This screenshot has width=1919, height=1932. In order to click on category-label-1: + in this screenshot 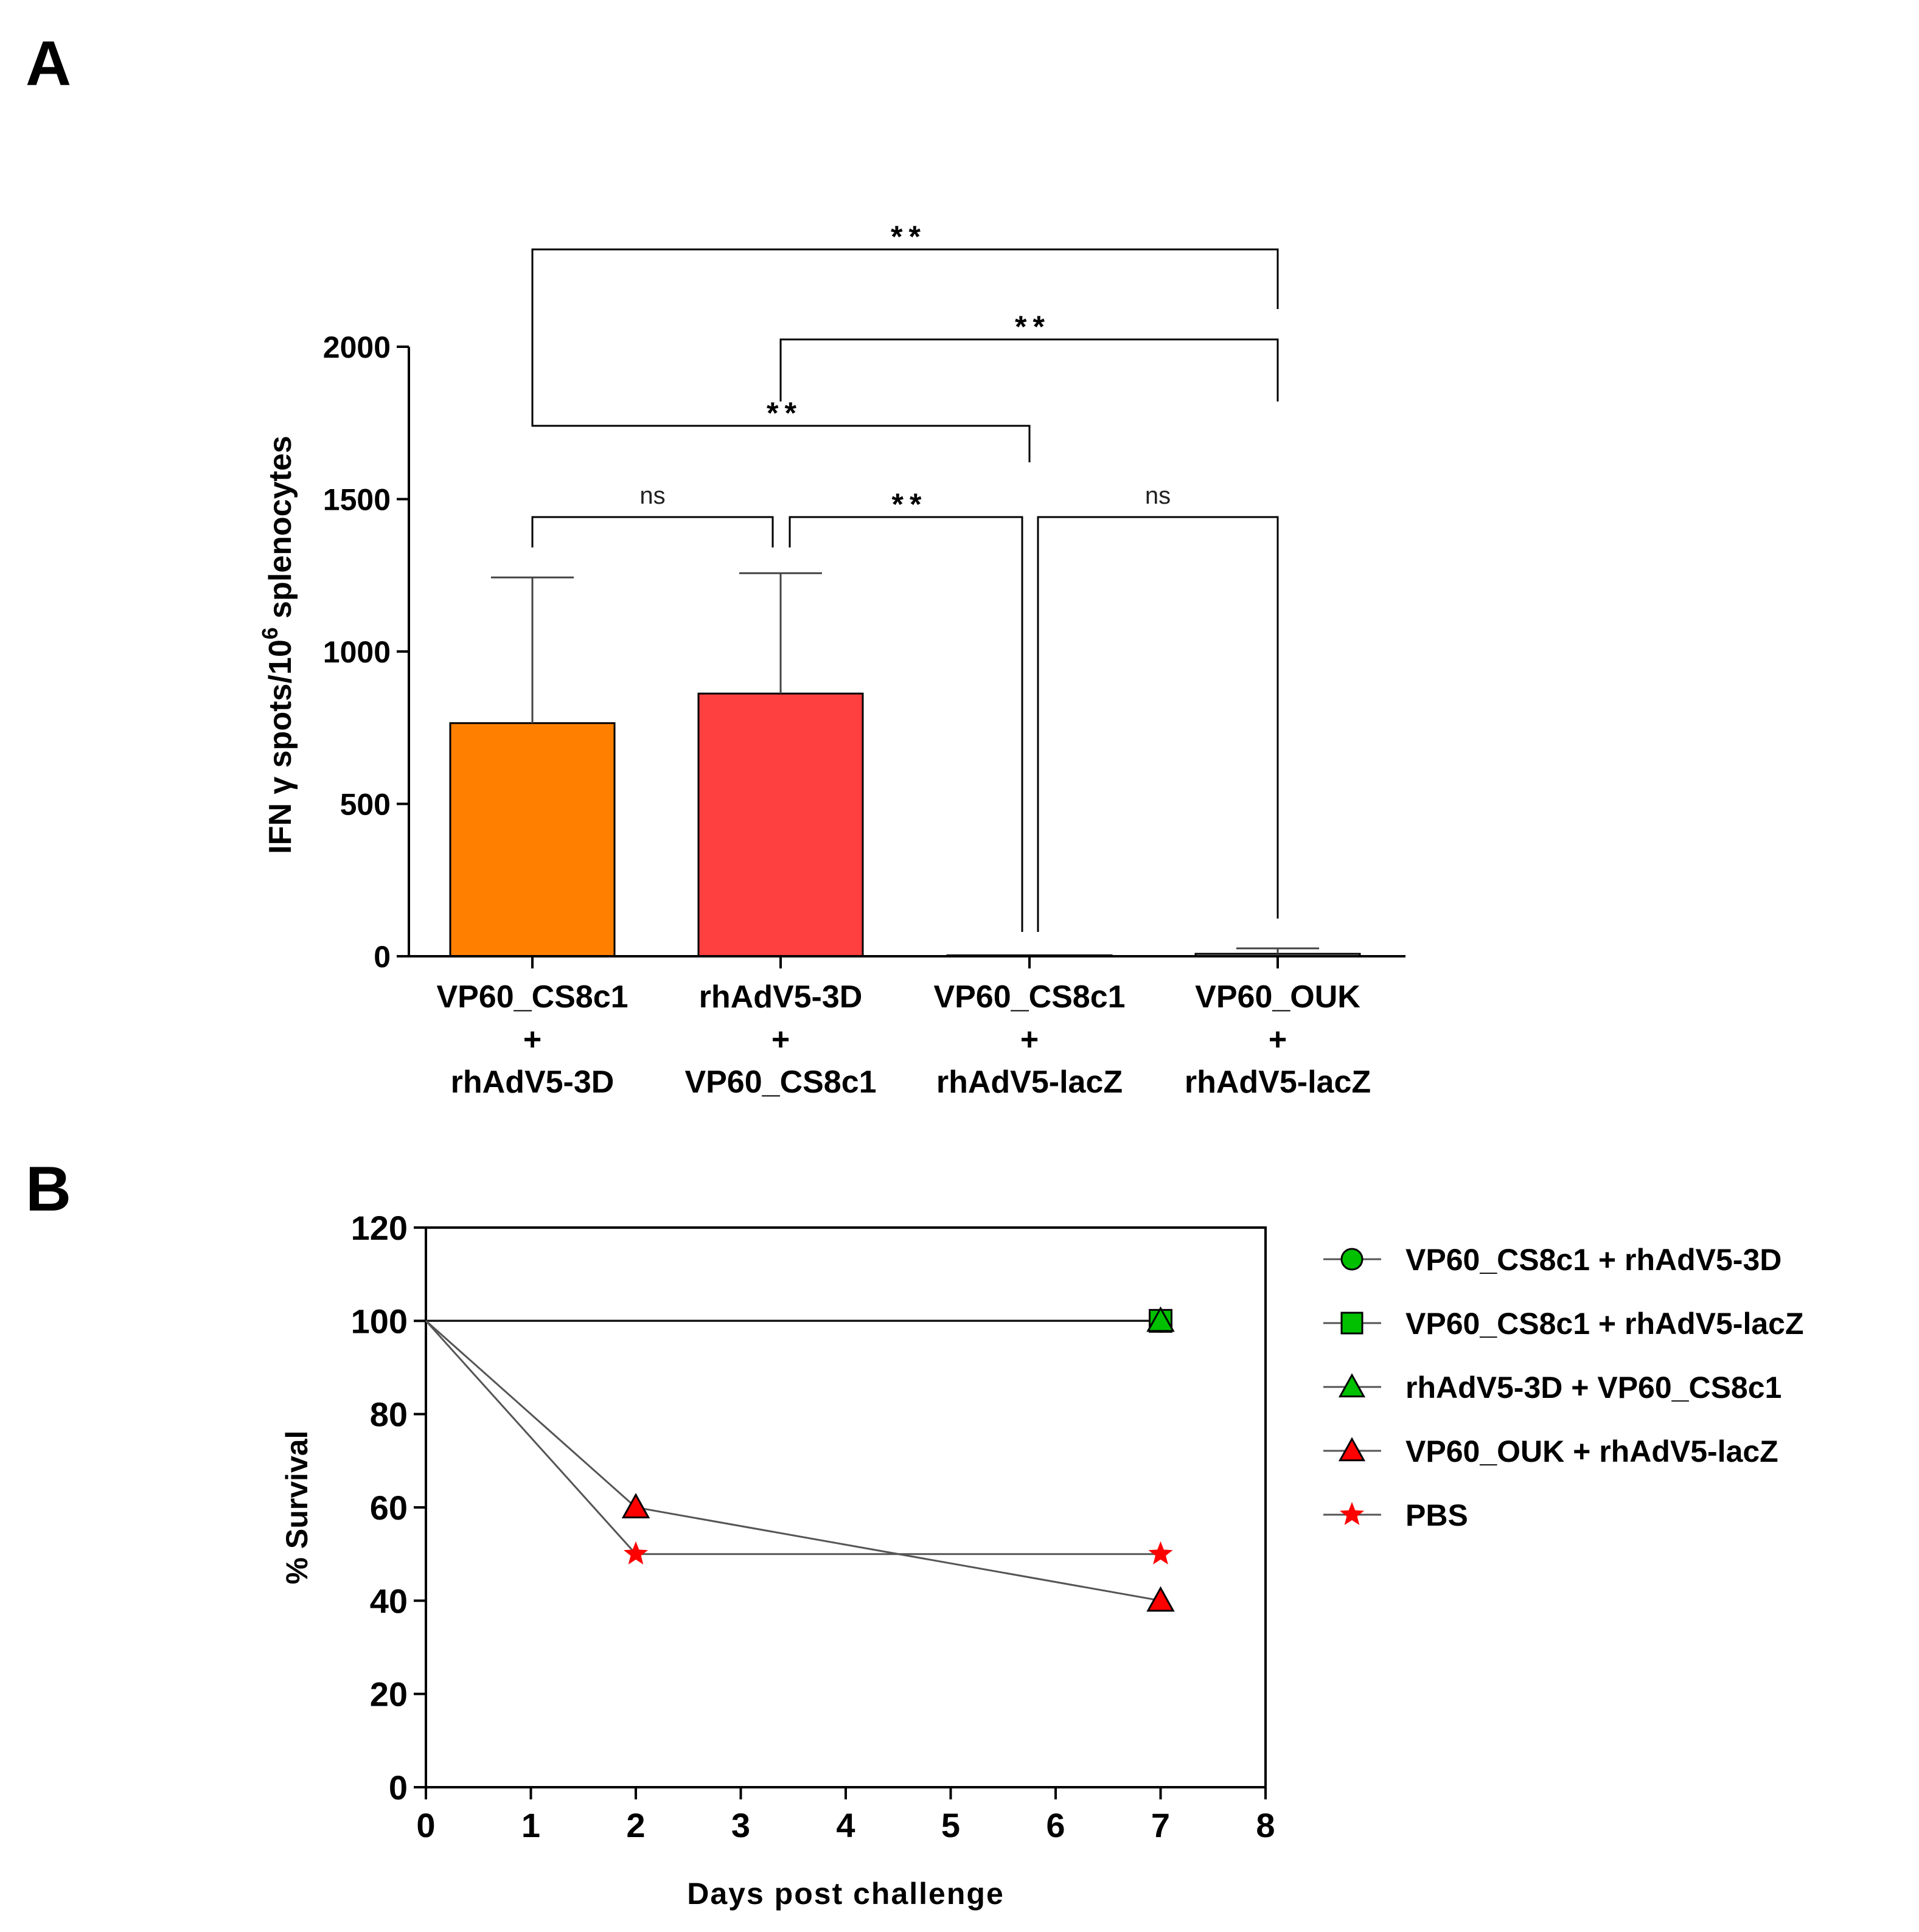, I will do `click(532, 1039)`.